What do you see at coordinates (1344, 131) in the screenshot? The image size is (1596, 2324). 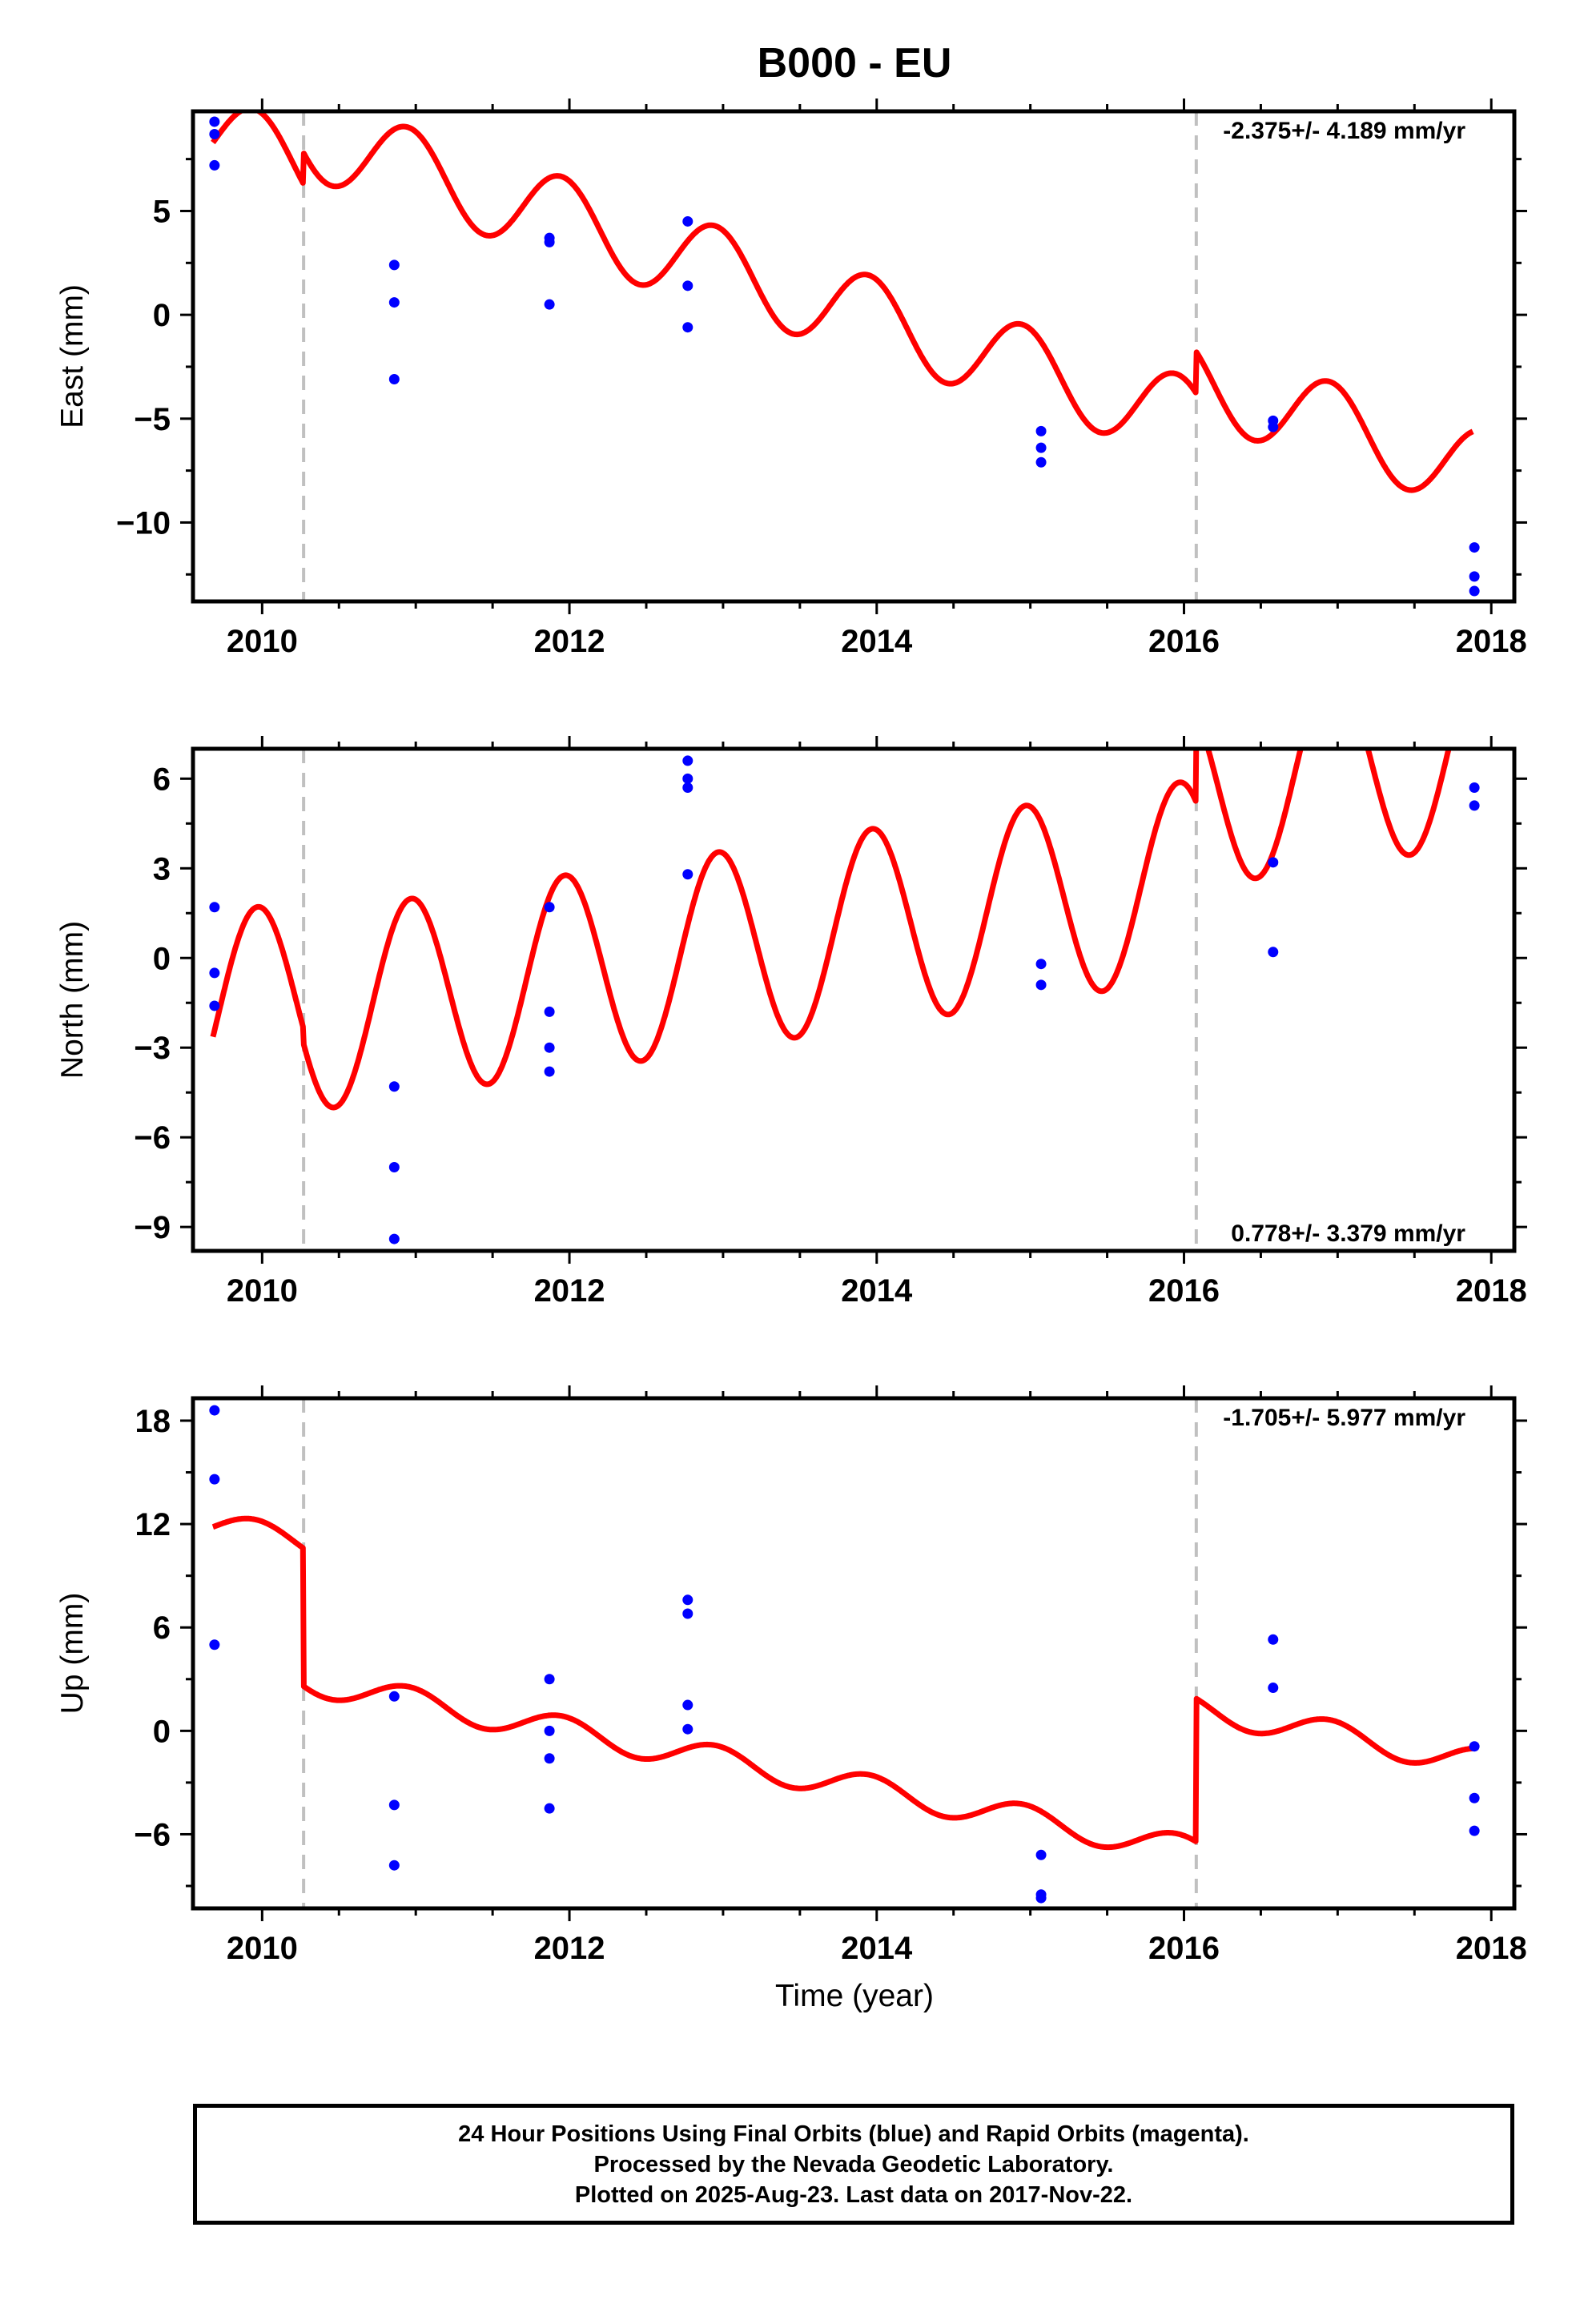 I see `rate-annotation: -2.375+/- 4.189 mm/yr` at bounding box center [1344, 131].